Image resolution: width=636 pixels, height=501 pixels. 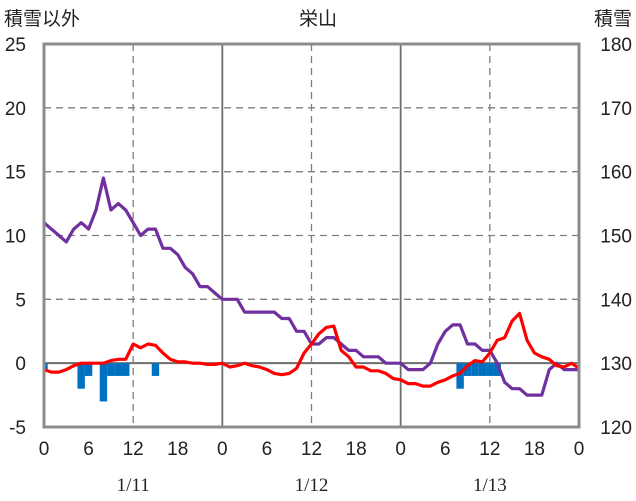 I want to click on right-tick-label: 150, so click(x=616, y=237).